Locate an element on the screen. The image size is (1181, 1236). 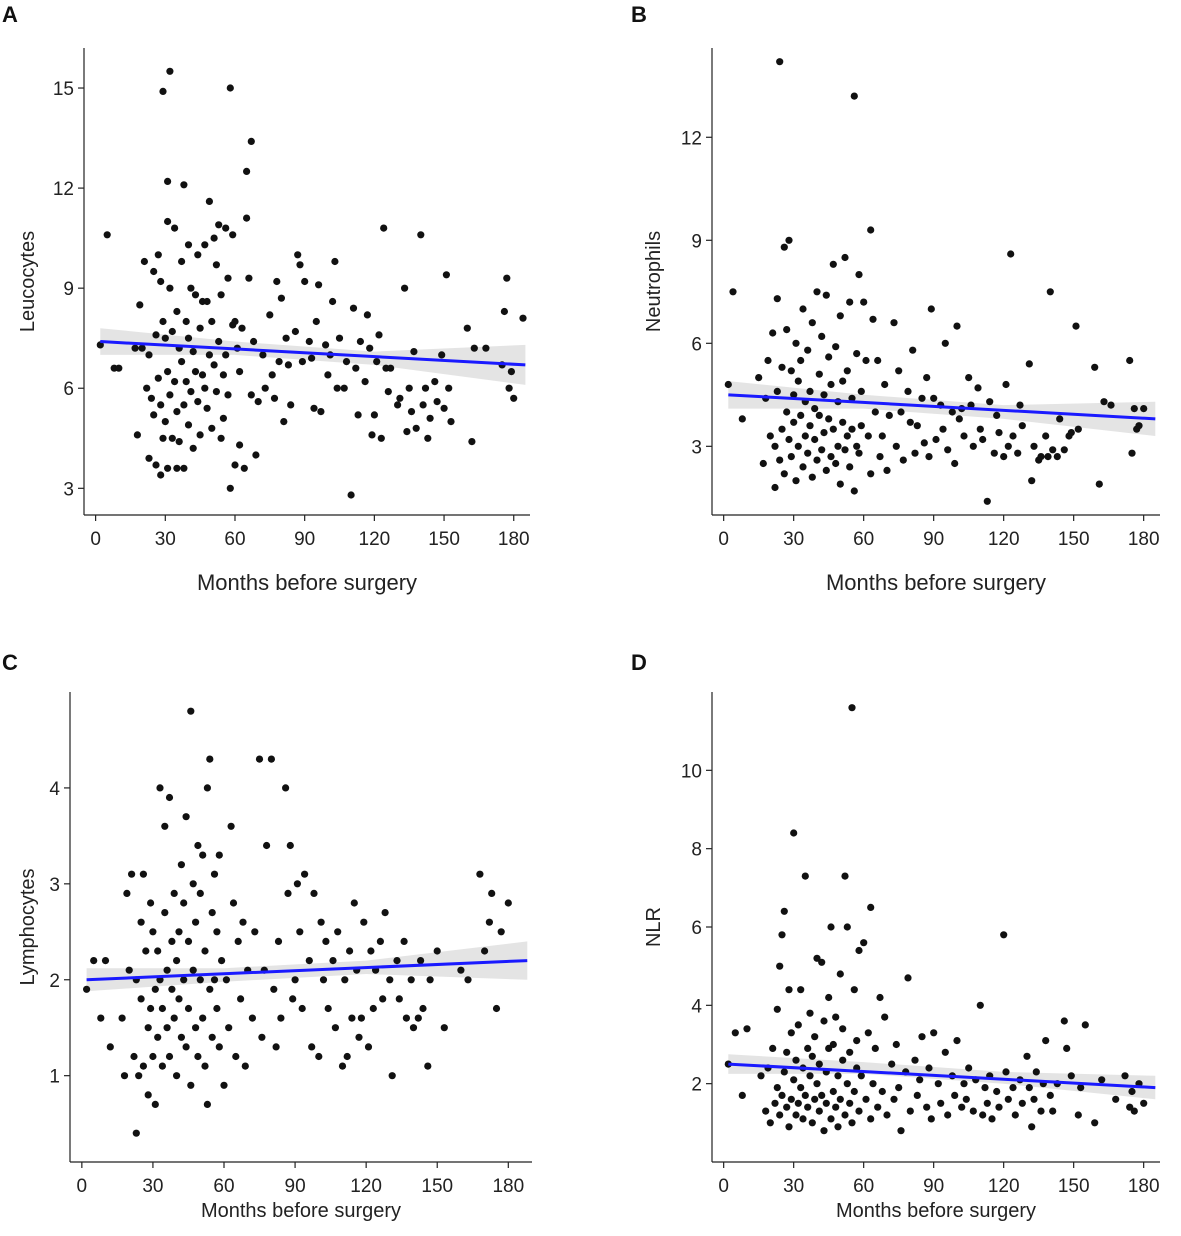
trend-line-a is located at coordinates (313, 353).